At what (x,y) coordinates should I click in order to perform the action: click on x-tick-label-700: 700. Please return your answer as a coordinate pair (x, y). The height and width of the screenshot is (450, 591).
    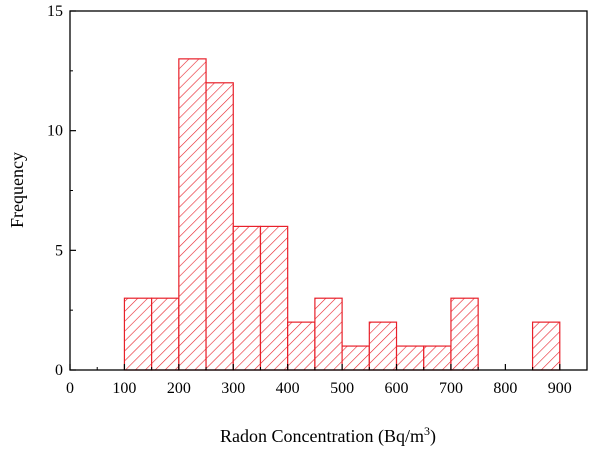
    Looking at the image, I should click on (451, 388).